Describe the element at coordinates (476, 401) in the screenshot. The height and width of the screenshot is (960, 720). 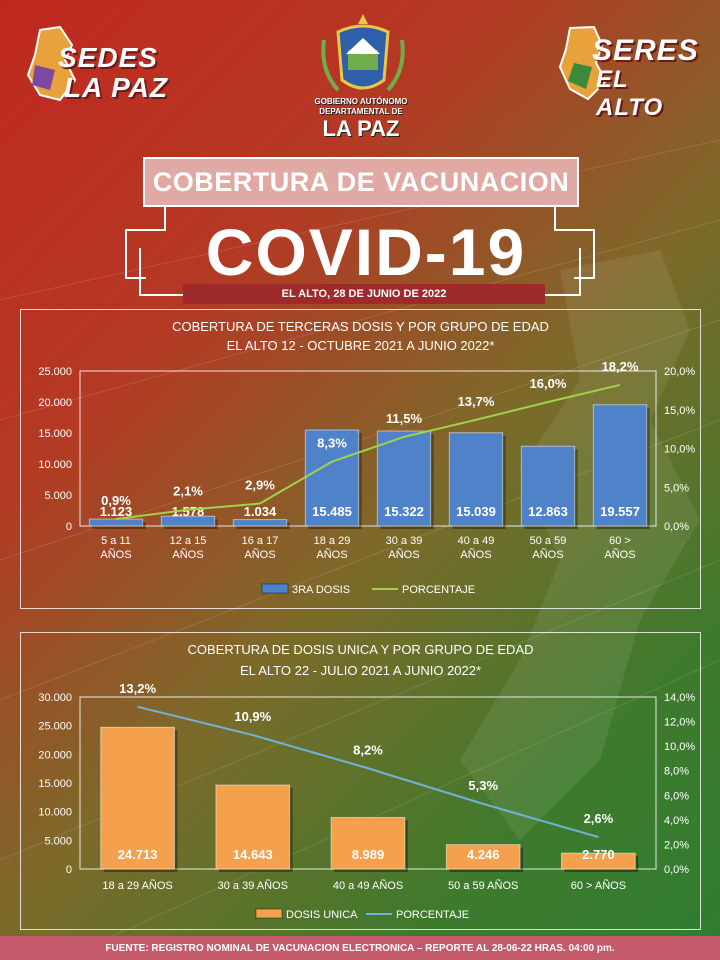
I see `percent-label: 13,7%` at that location.